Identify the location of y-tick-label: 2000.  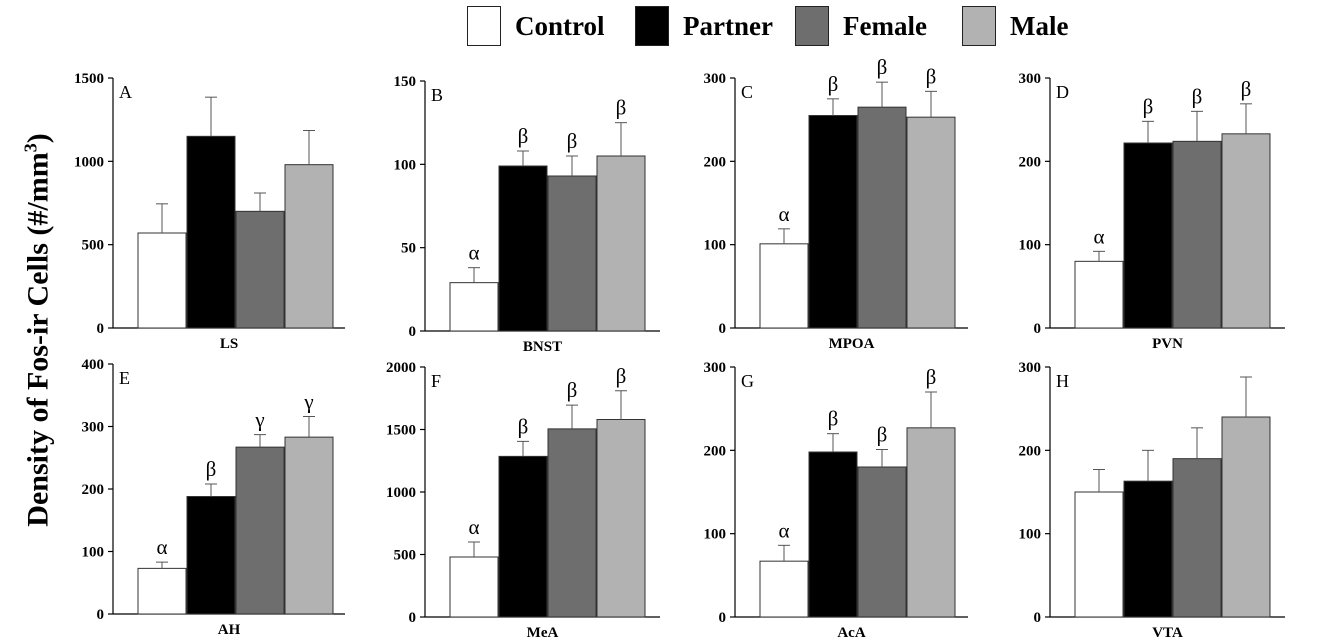
(401, 368).